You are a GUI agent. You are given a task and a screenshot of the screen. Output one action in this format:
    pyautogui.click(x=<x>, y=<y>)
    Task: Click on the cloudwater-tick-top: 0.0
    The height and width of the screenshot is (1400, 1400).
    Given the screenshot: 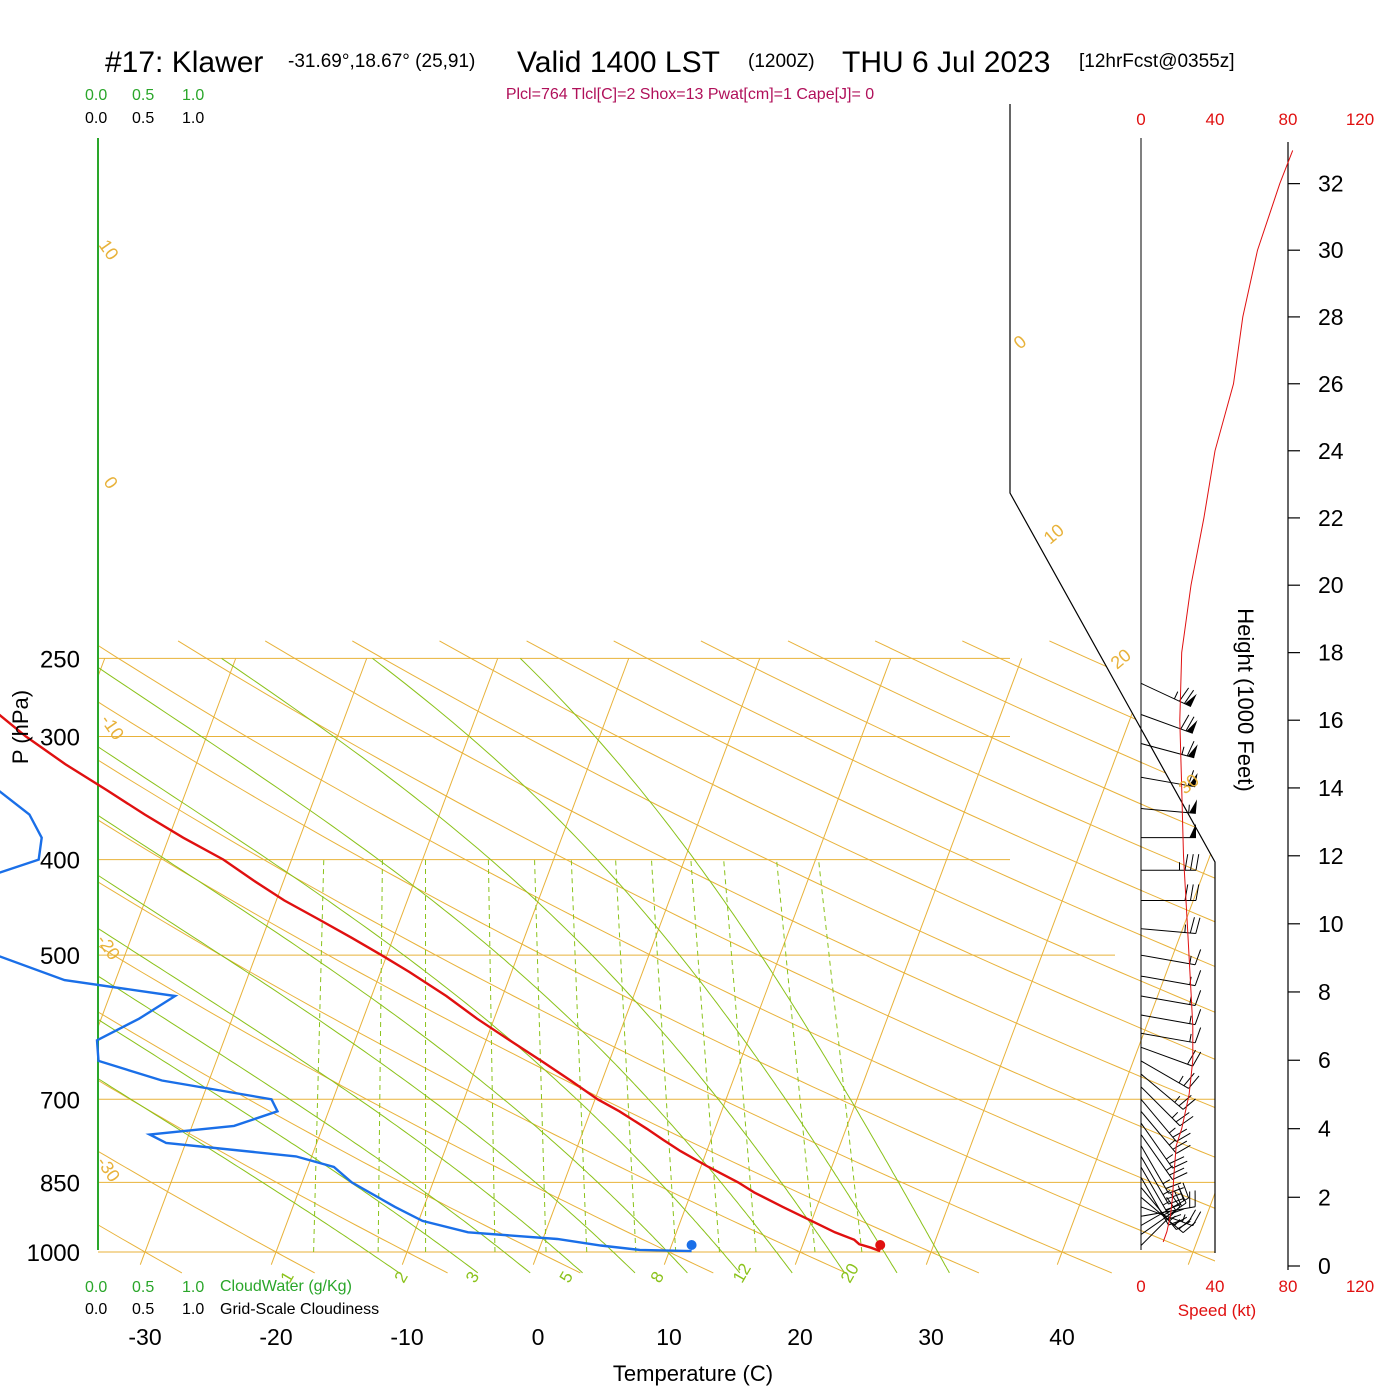 What is the action you would take?
    pyautogui.click(x=96, y=95)
    